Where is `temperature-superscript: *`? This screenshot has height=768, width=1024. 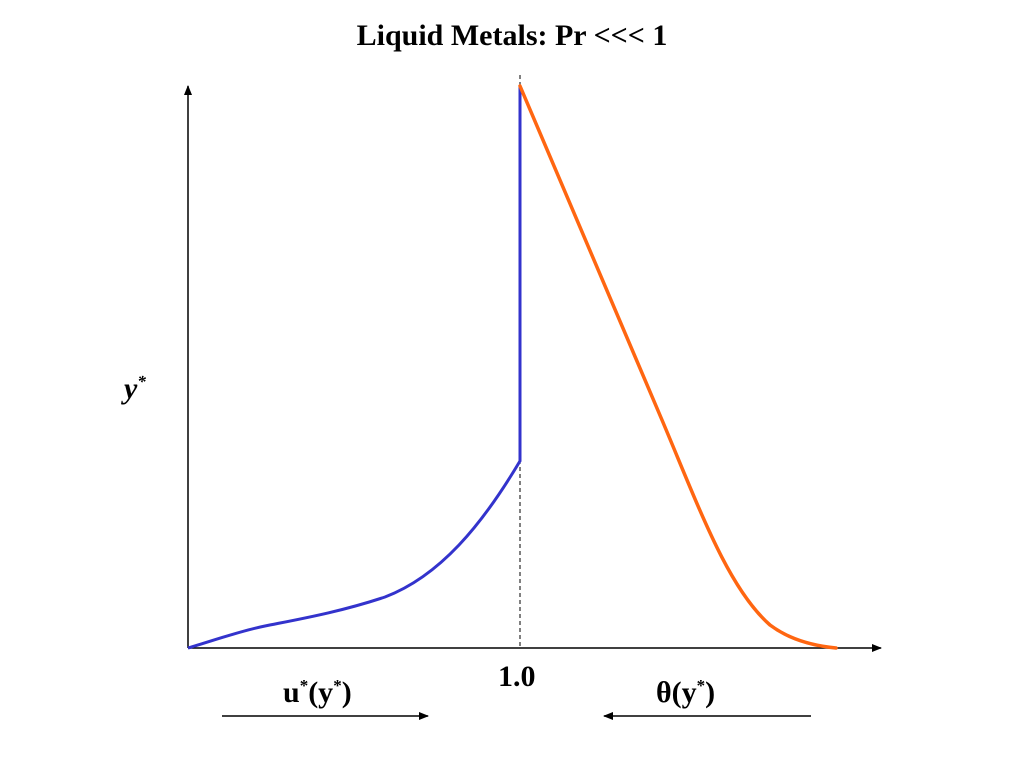 temperature-superscript: * is located at coordinates (701, 685).